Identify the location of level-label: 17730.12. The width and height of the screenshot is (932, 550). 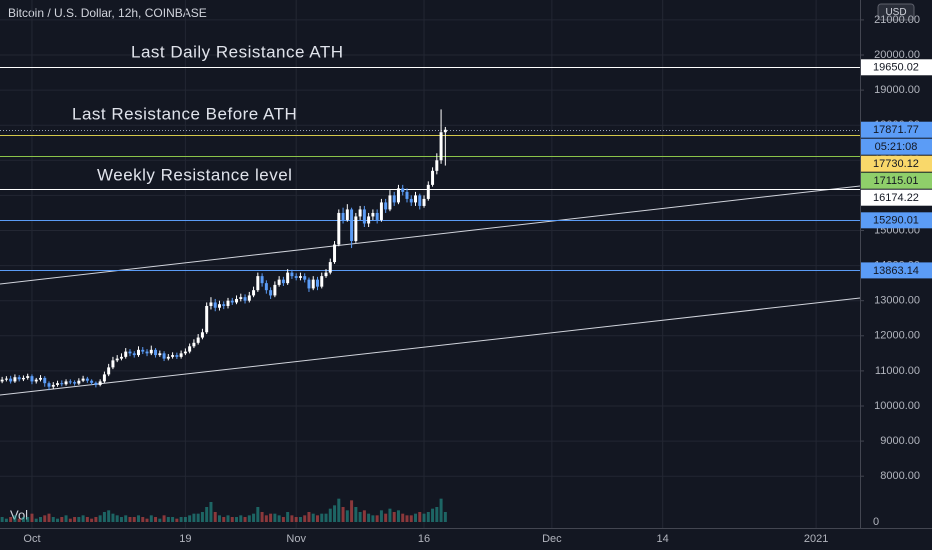
(896, 164).